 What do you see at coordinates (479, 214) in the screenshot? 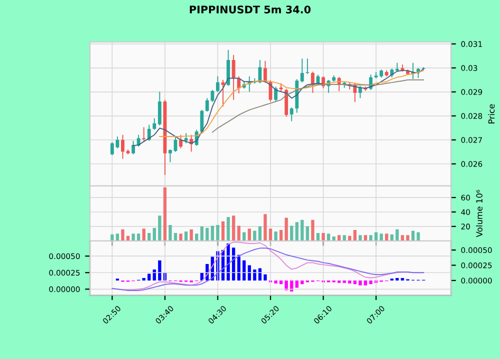
I see `y-axis-title: Volume 10⁶` at bounding box center [479, 214].